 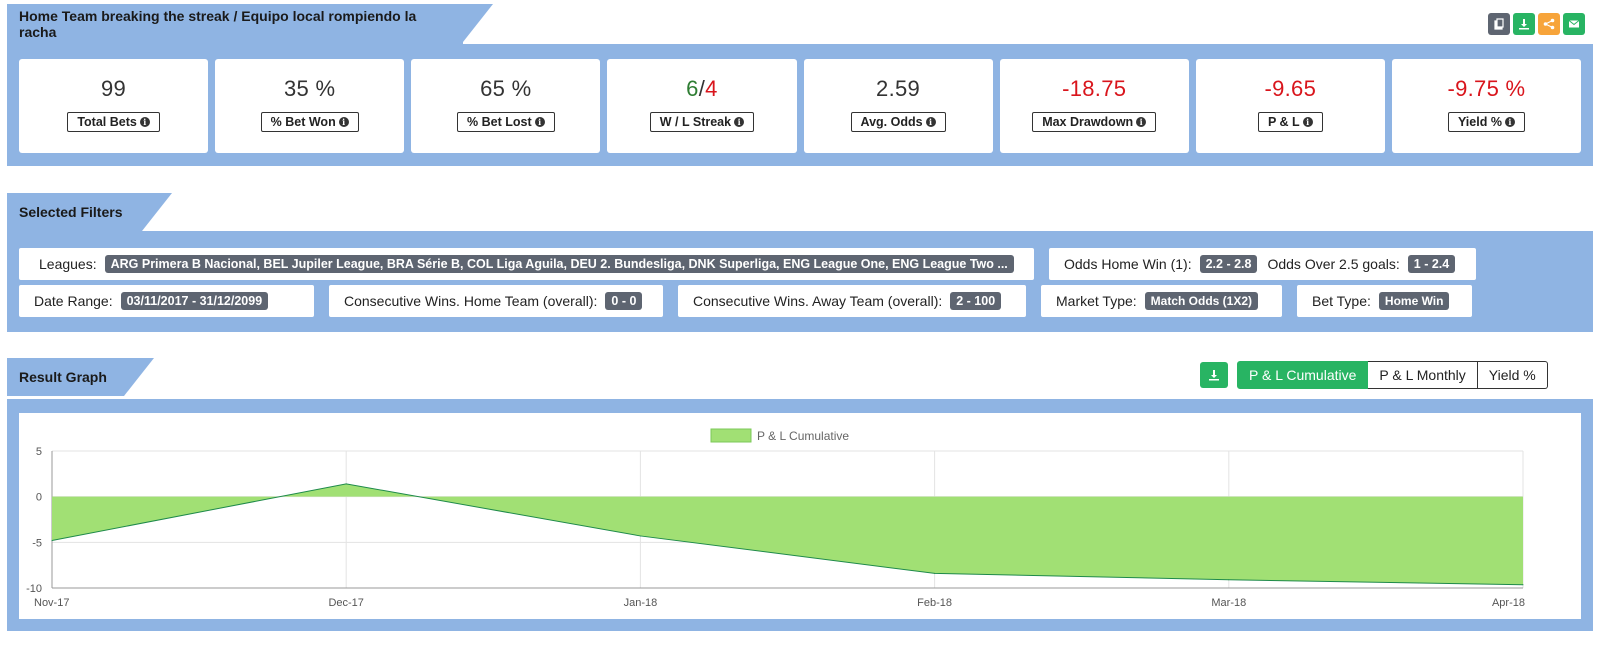 I want to click on x-tick-label: Feb-18, so click(x=934, y=603).